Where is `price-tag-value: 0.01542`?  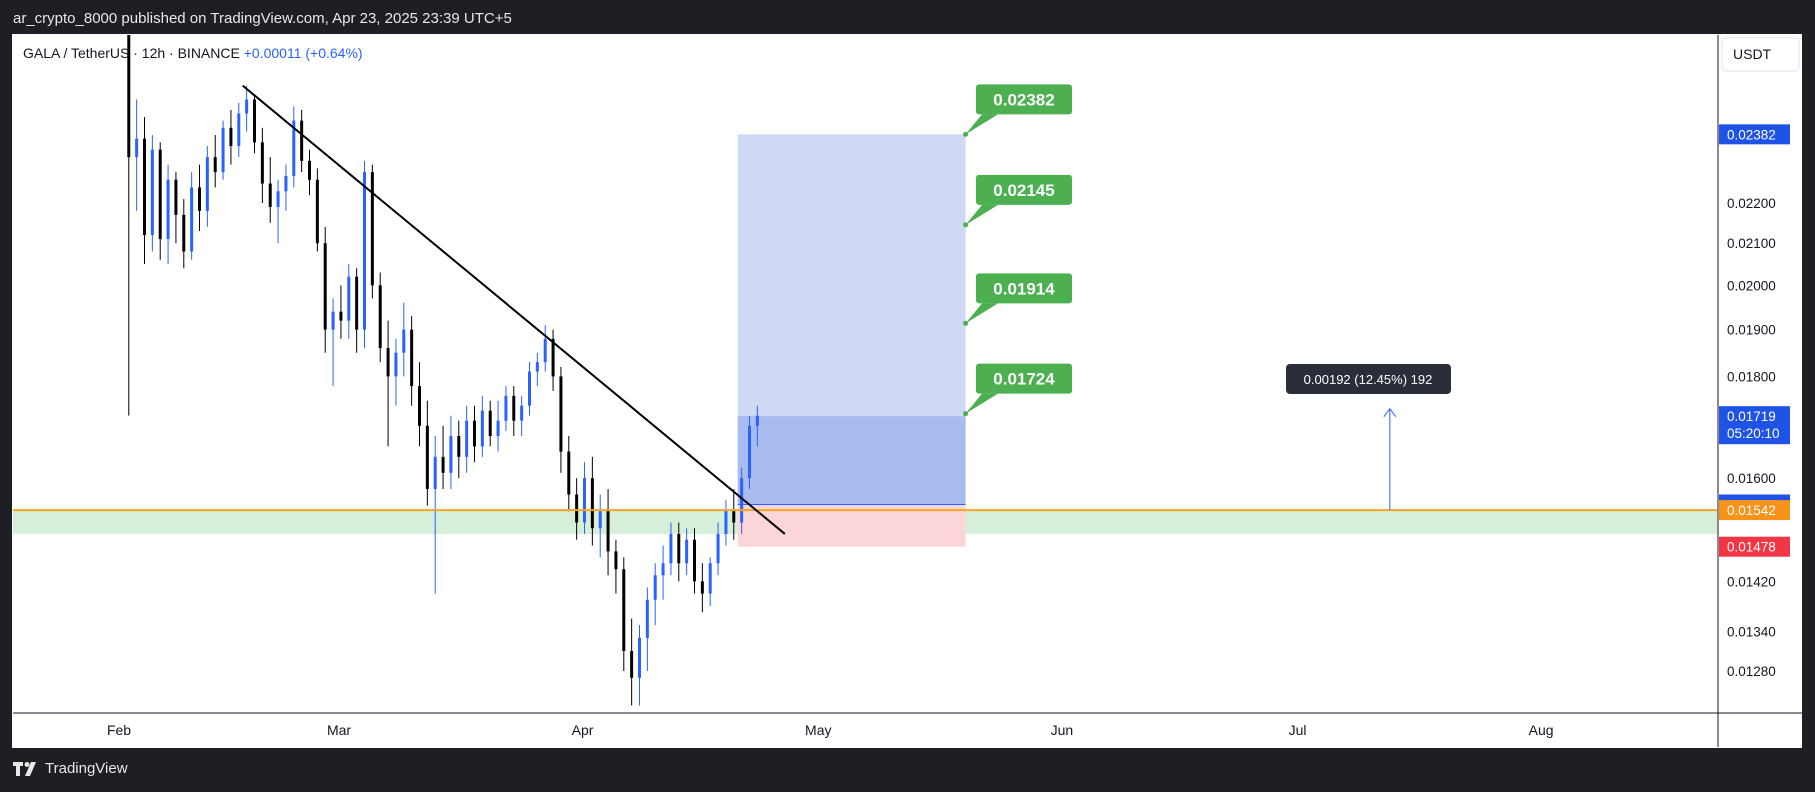
price-tag-value: 0.01542 is located at coordinates (1751, 510).